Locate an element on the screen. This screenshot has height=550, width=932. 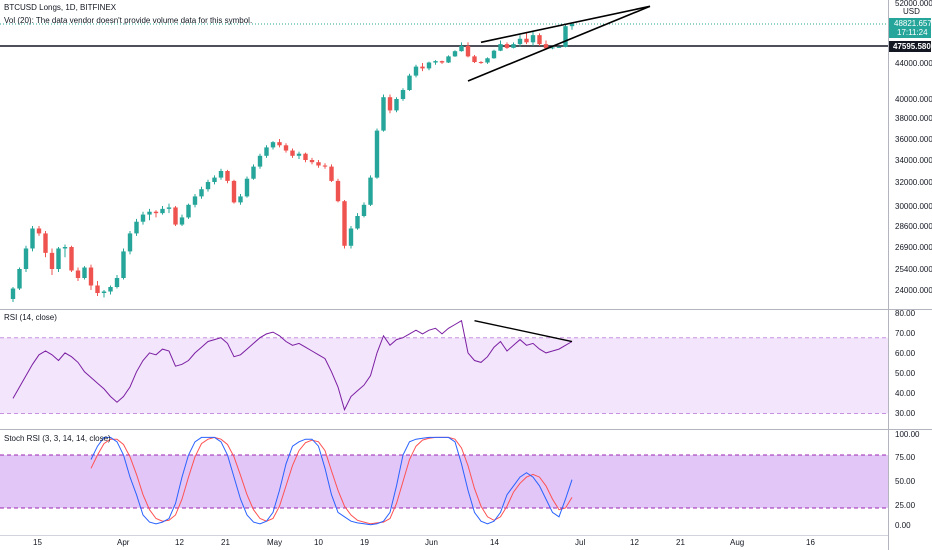
rsi-band is located at coordinates (444, 375).